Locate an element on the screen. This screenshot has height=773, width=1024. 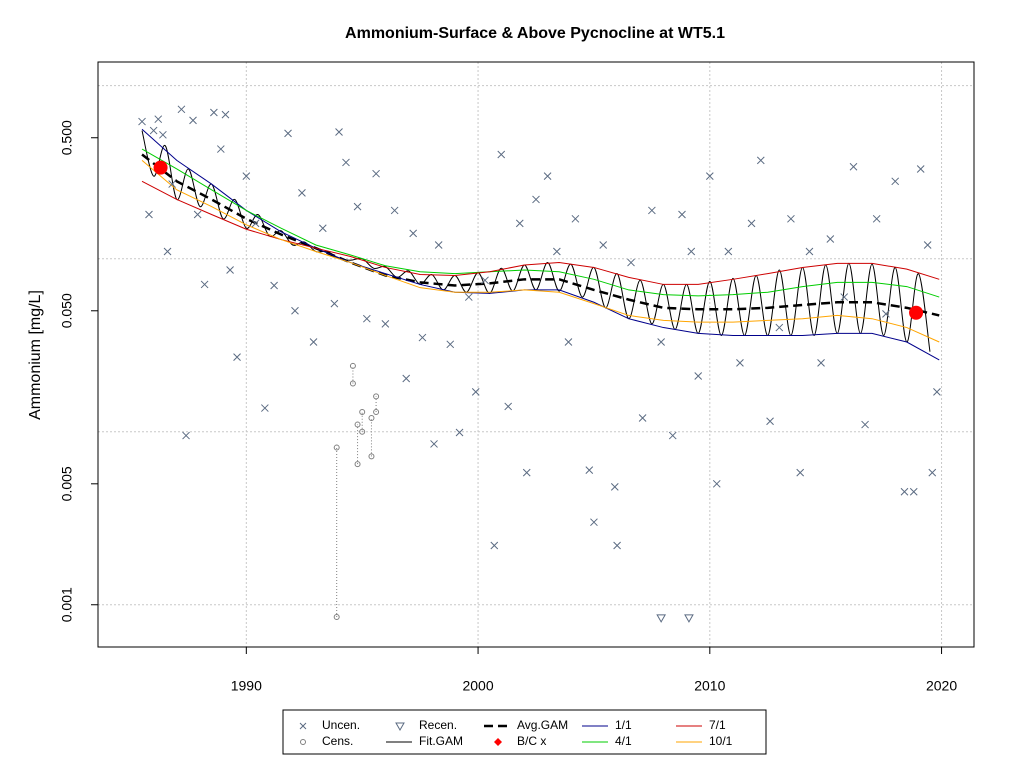
y-tick-label: 0.500 is located at coordinates (67, 137).